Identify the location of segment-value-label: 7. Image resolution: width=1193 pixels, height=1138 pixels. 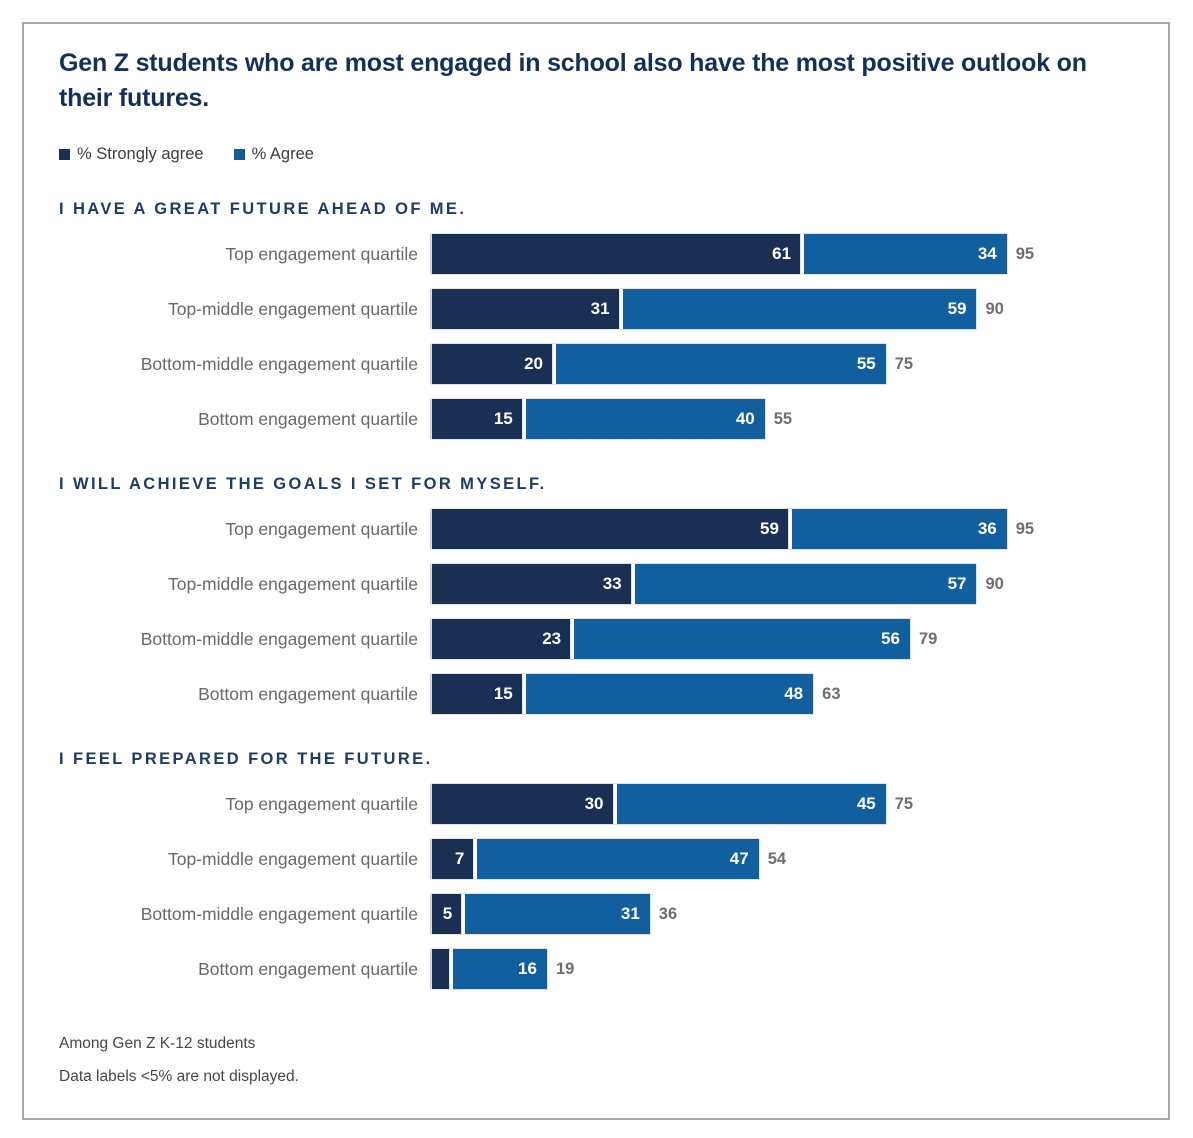
(459, 858).